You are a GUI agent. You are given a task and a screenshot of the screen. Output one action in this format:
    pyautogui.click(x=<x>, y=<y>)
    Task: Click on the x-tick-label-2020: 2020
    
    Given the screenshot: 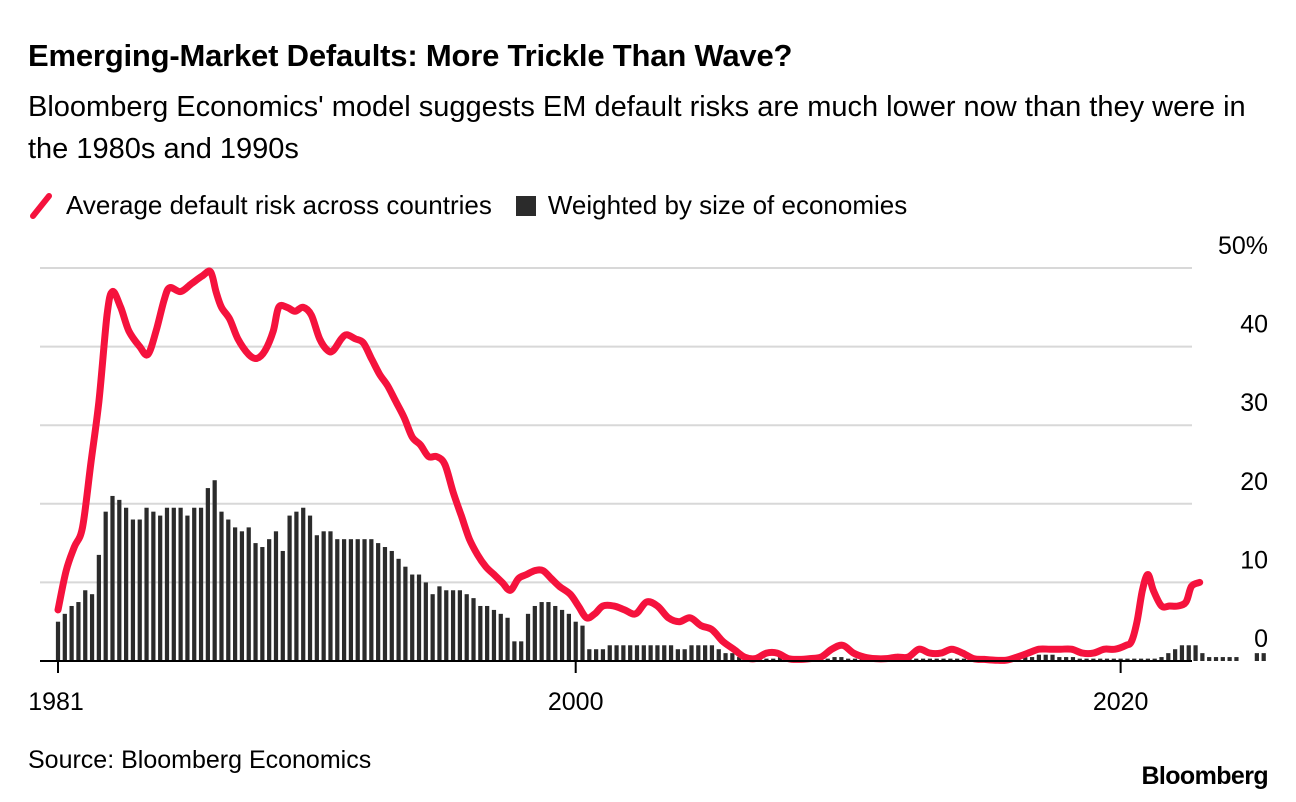 What is the action you would take?
    pyautogui.click(x=1121, y=702)
    